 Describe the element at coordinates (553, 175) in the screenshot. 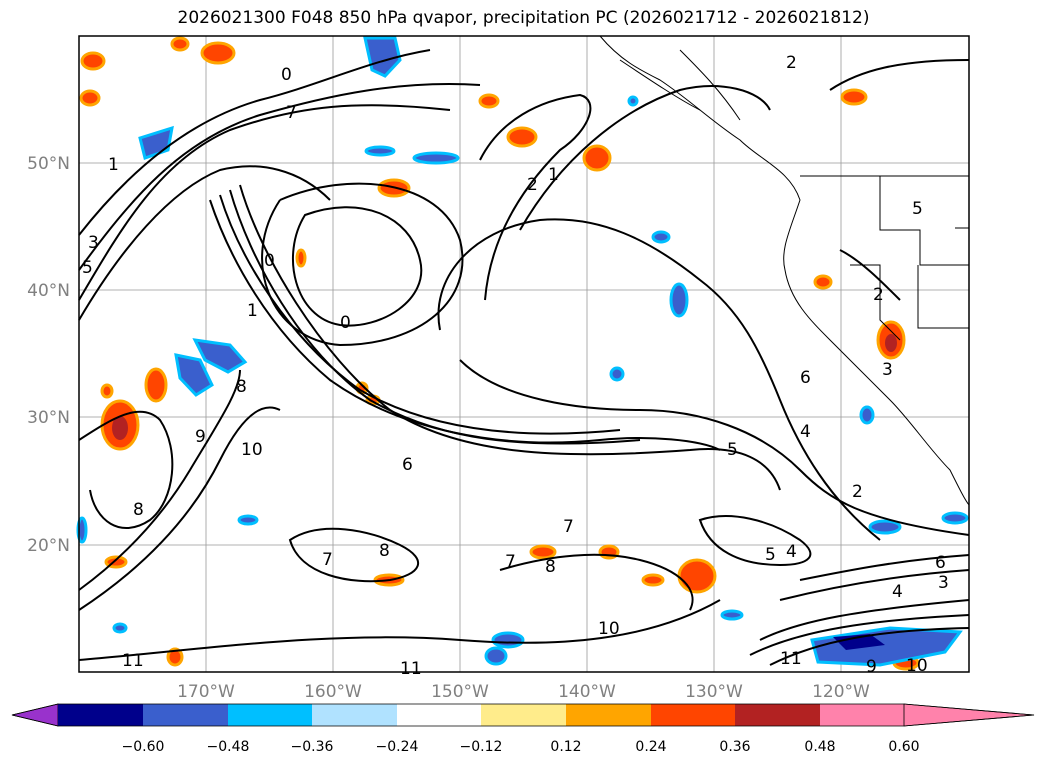

I see `contour-label-1b: 1` at that location.